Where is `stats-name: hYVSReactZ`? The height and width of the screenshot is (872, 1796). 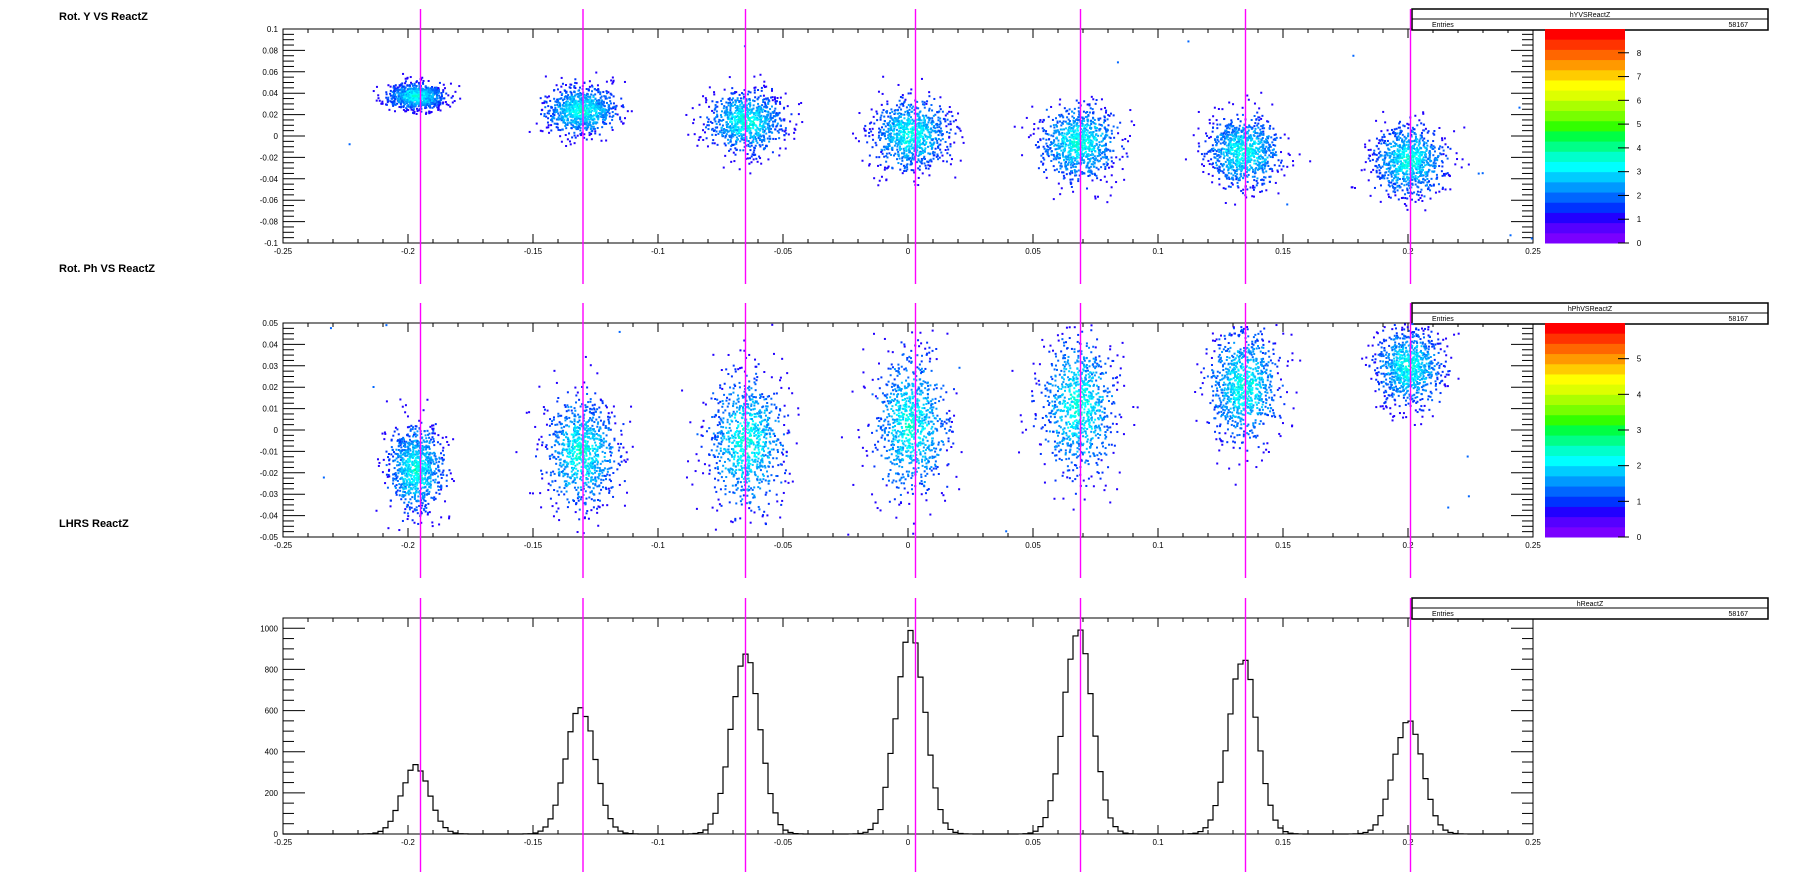
stats-name: hYVSReactZ is located at coordinates (1590, 15).